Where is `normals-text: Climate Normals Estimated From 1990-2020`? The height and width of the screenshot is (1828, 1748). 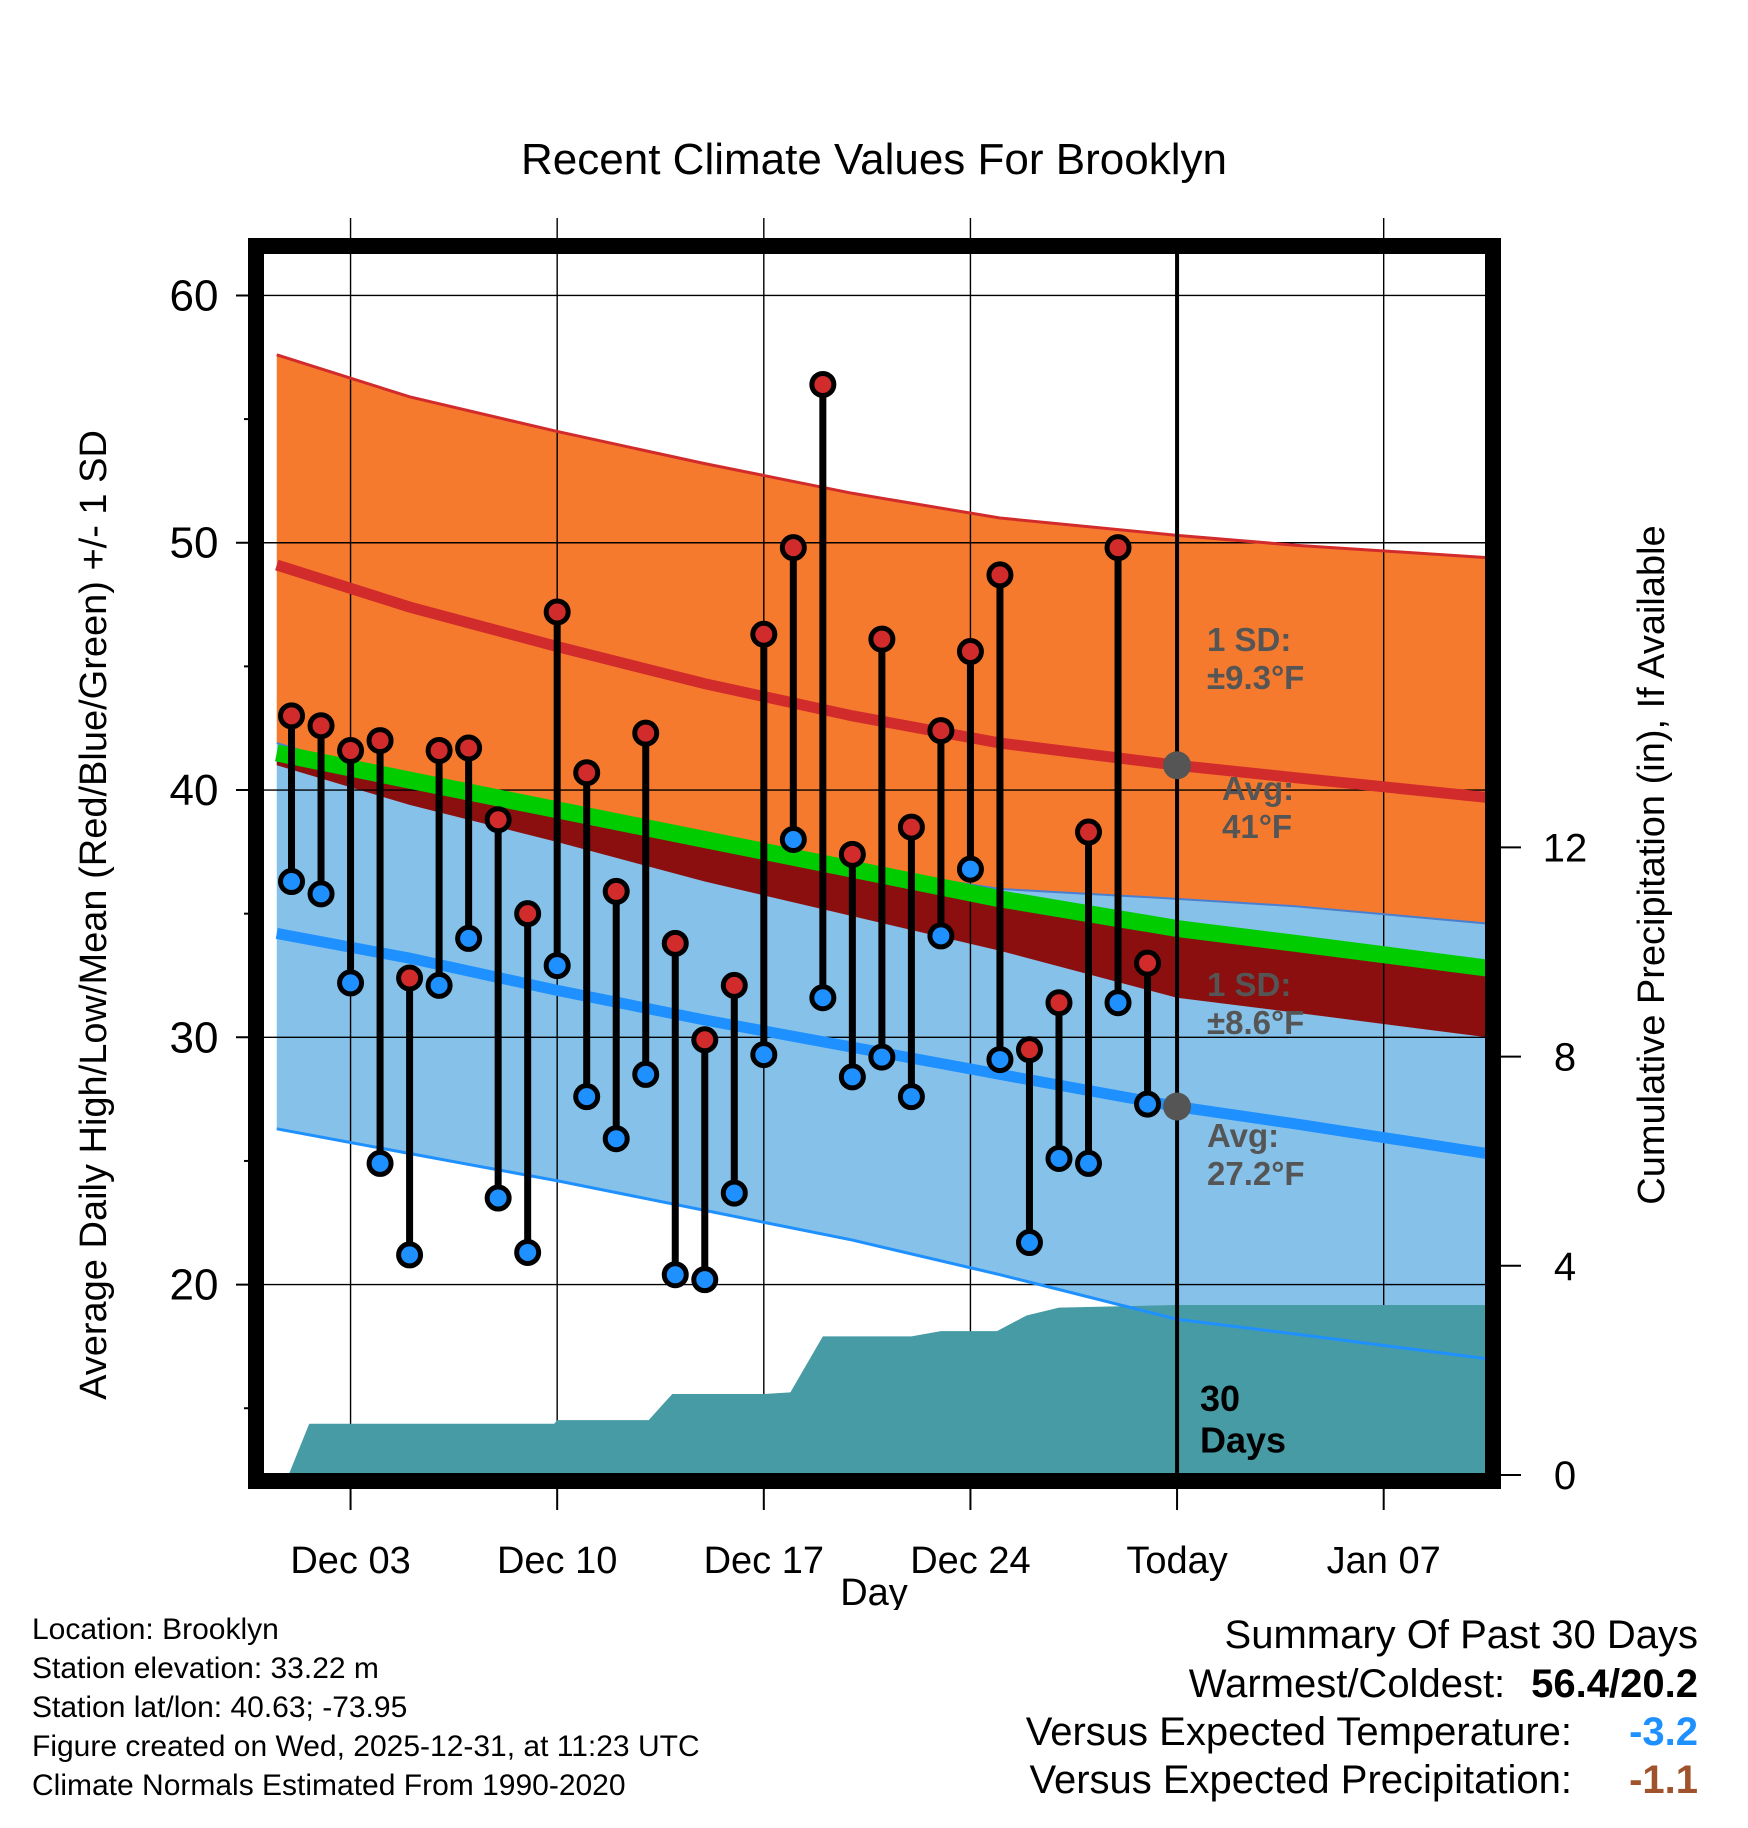 normals-text: Climate Normals Estimated From 1990-2020 is located at coordinates (329, 1785).